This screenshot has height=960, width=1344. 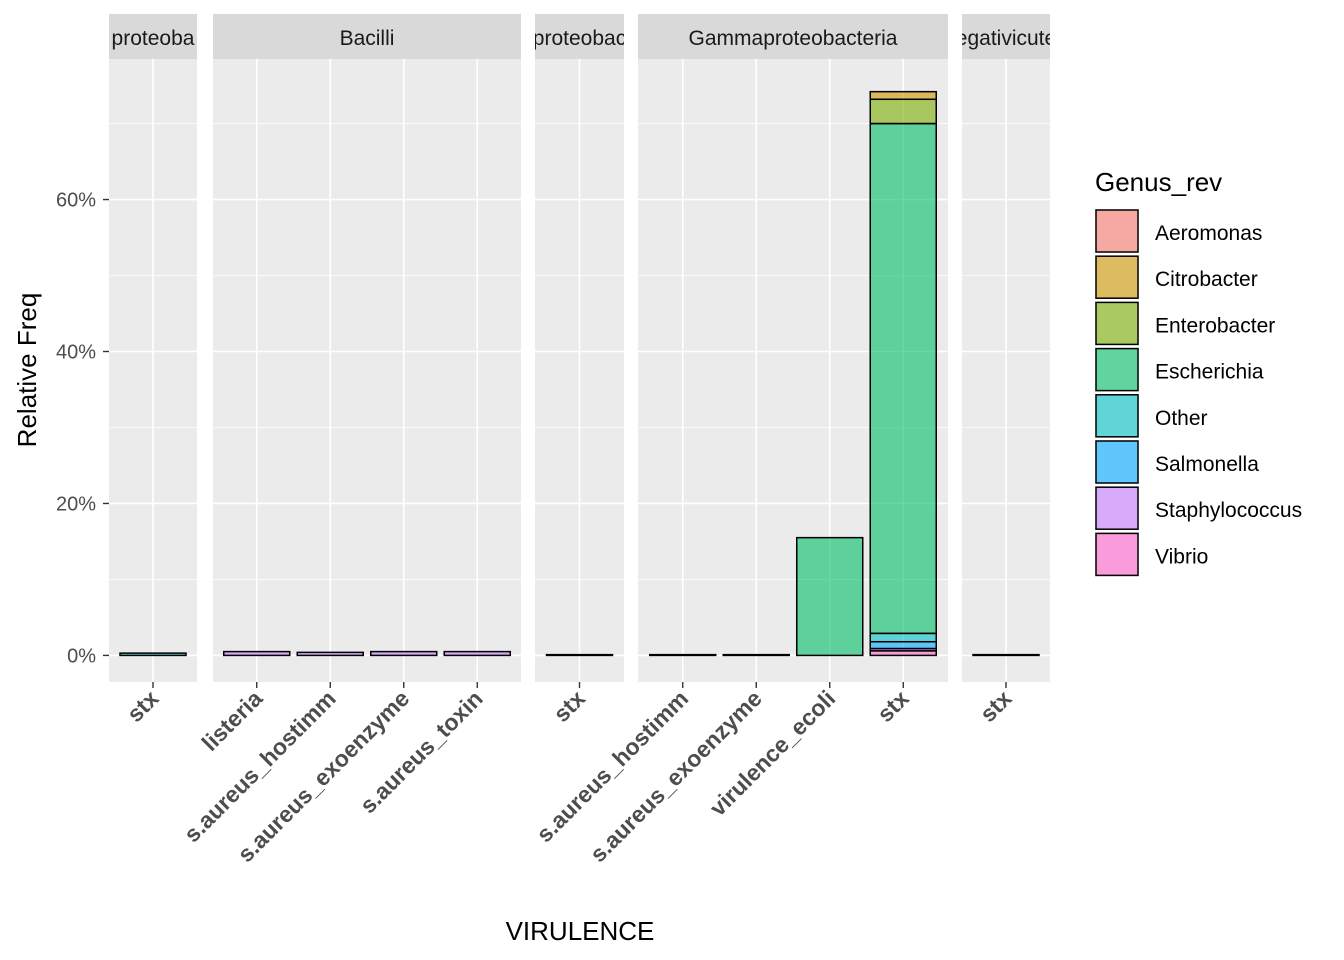 What do you see at coordinates (1215, 325) in the screenshot?
I see `legend-label: Enterobacter` at bounding box center [1215, 325].